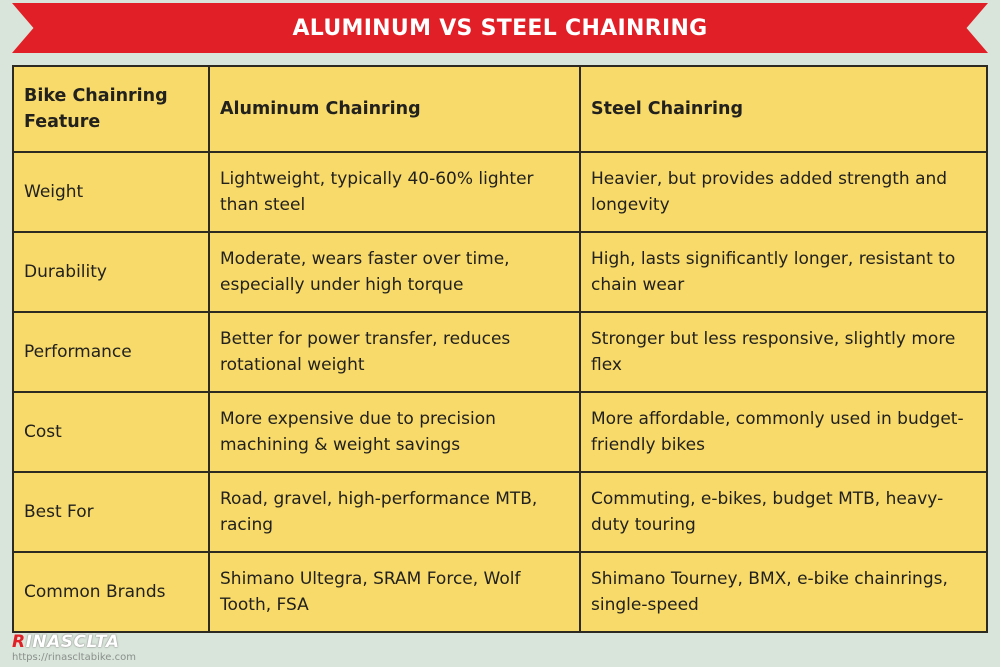 This screenshot has width=1000, height=667. Describe the element at coordinates (394, 109) in the screenshot. I see `header-aluminum: Aluminum Chainring` at that location.